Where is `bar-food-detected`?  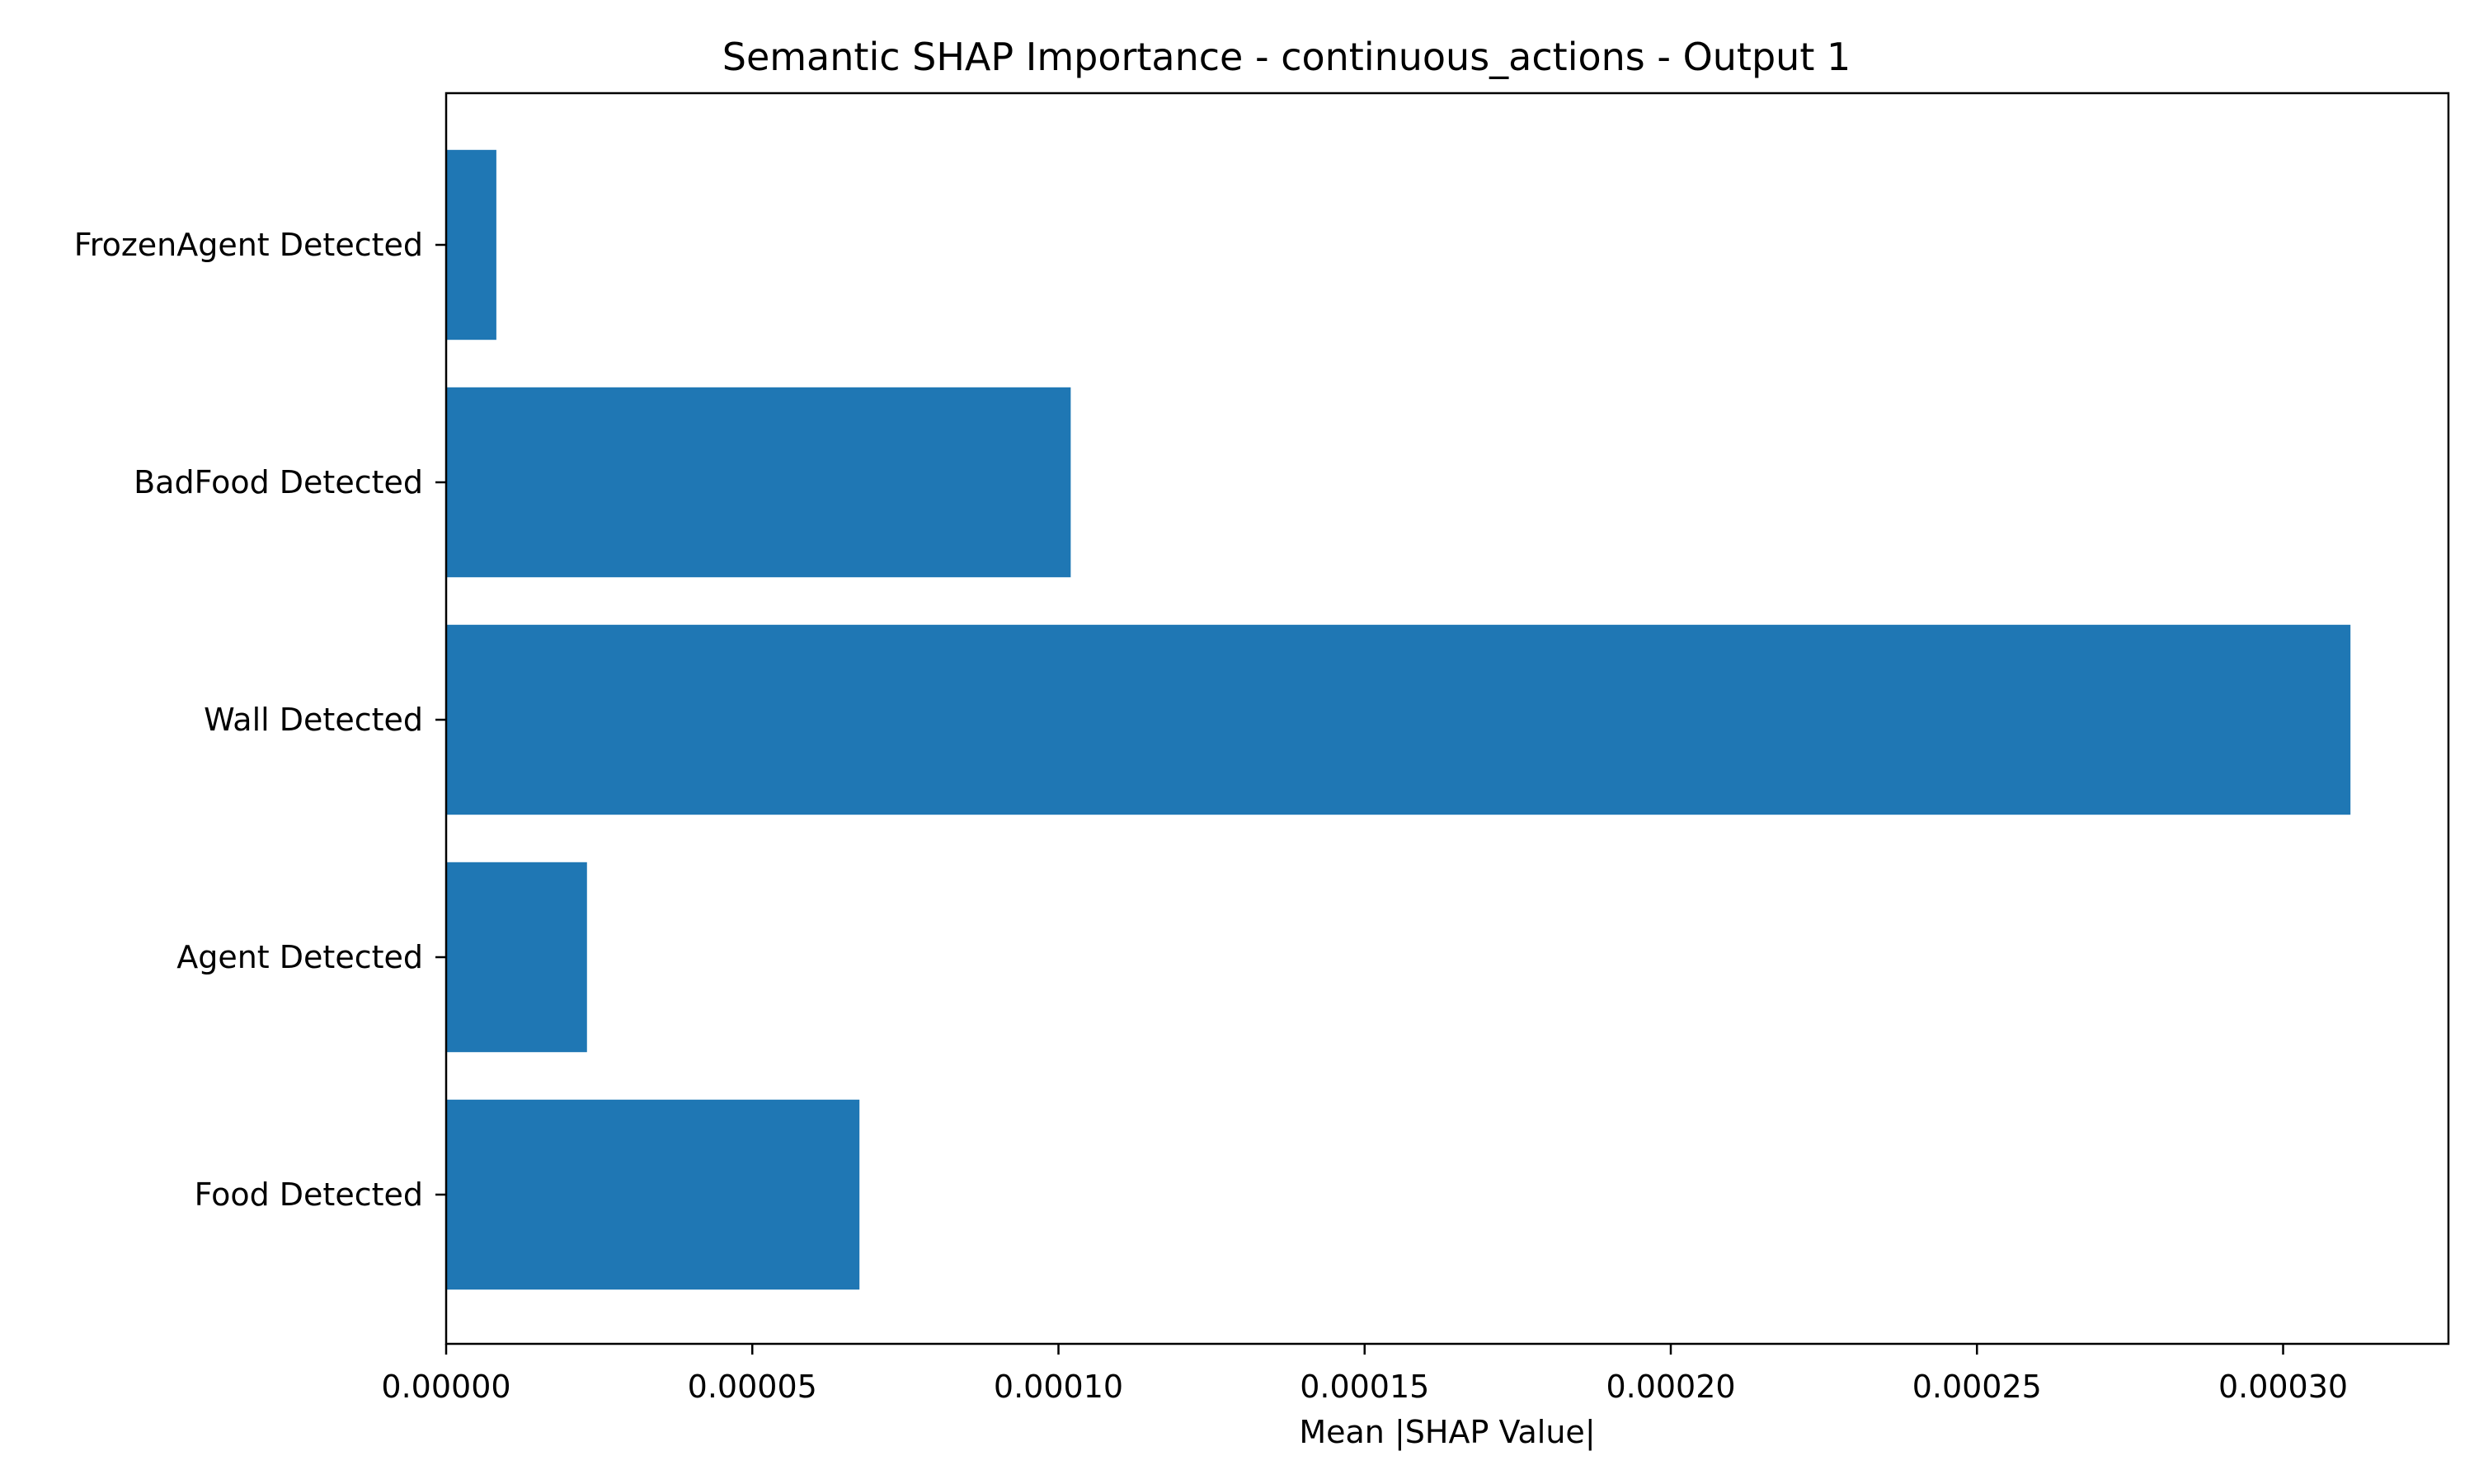
bar-food-detected is located at coordinates (653, 1194).